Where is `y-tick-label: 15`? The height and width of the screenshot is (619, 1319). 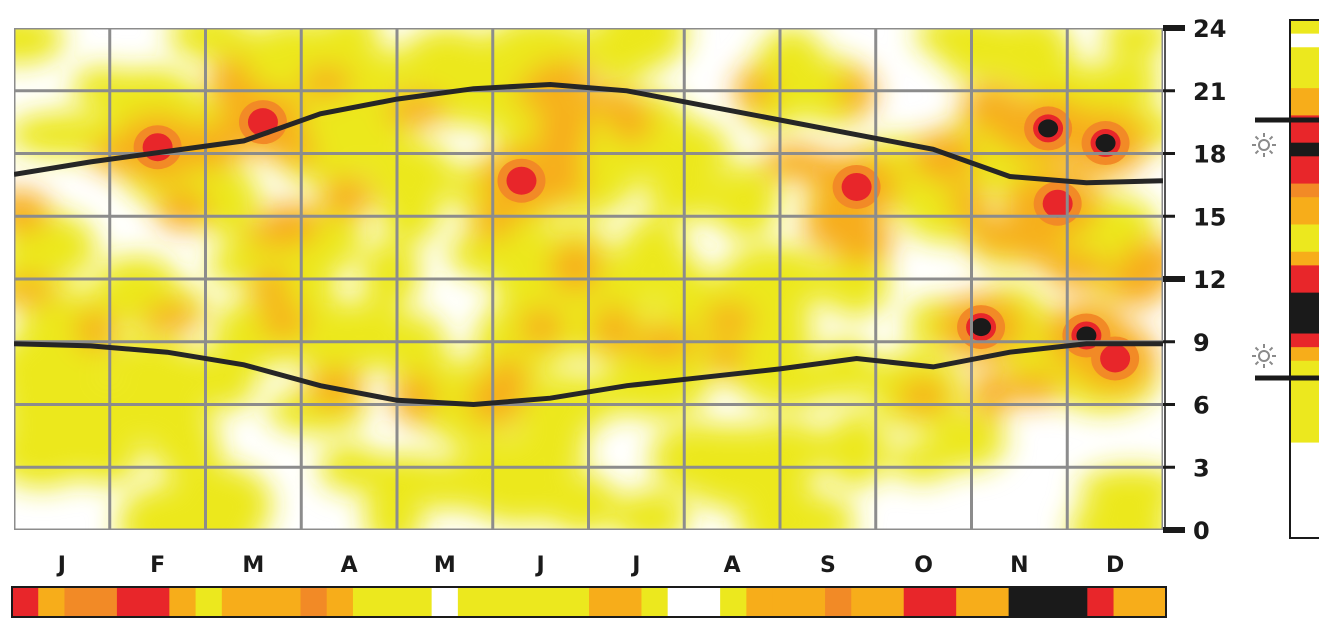
y-tick-label: 15 is located at coordinates (1209, 217).